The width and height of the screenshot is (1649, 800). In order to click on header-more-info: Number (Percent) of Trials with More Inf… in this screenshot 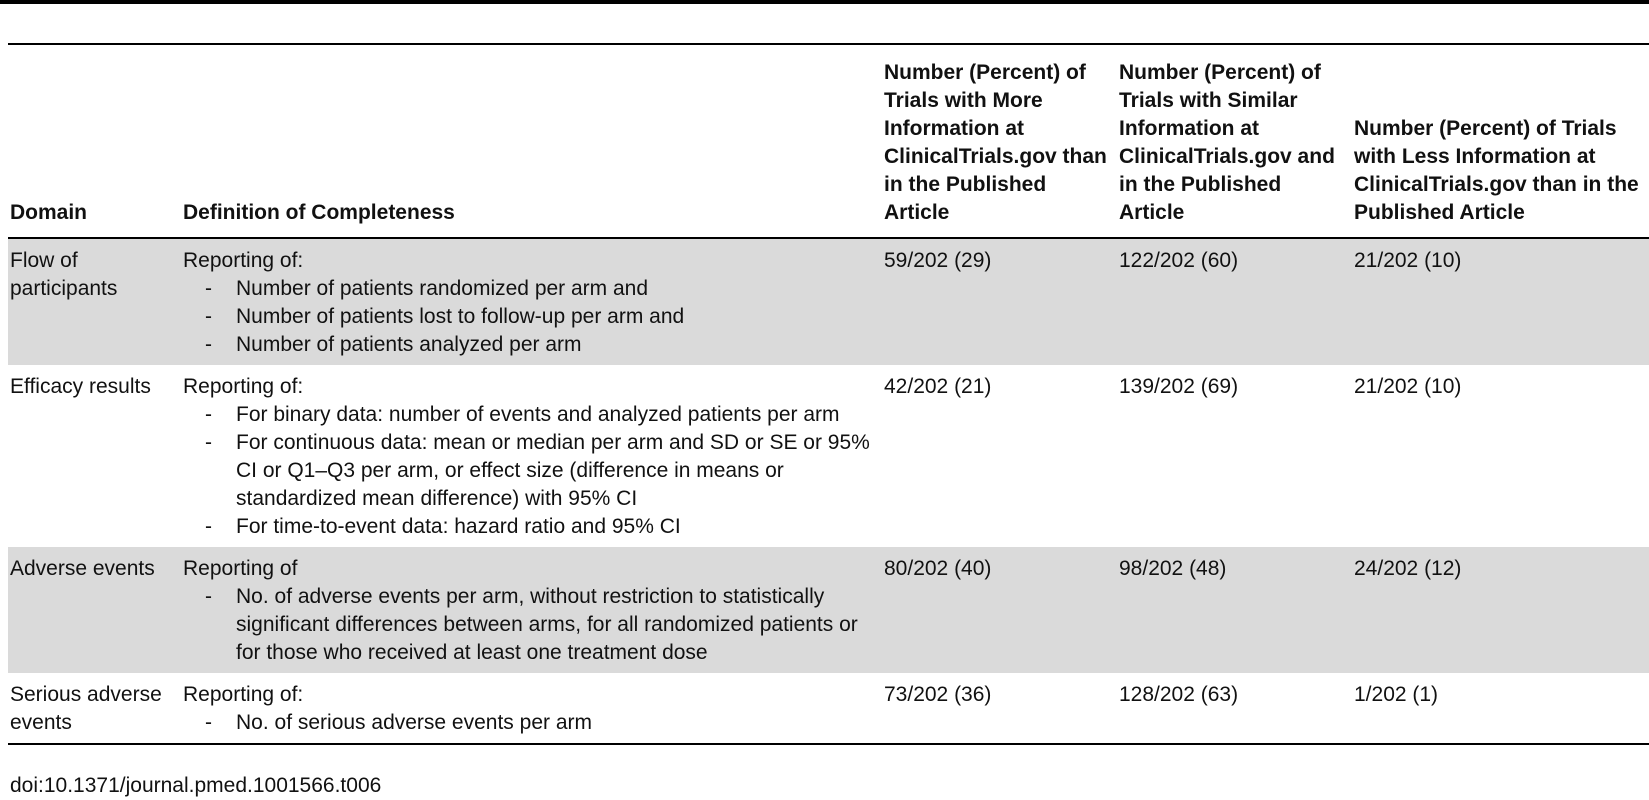, I will do `click(999, 141)`.